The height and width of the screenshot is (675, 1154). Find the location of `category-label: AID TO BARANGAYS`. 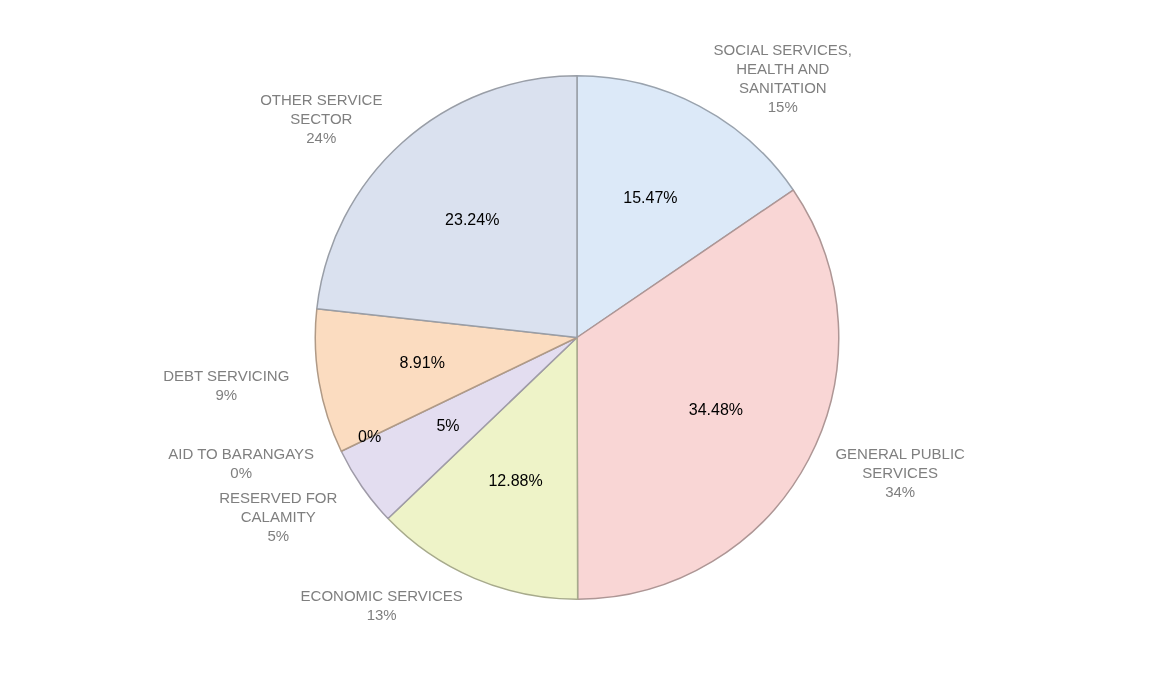

category-label: AID TO BARANGAYS is located at coordinates (241, 453).